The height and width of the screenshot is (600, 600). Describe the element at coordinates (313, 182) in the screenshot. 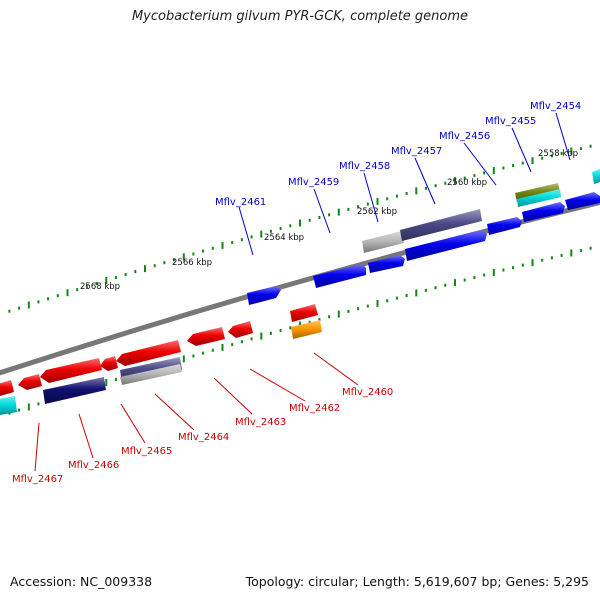

I see `gene-label-forward: Mflv_2459` at that location.